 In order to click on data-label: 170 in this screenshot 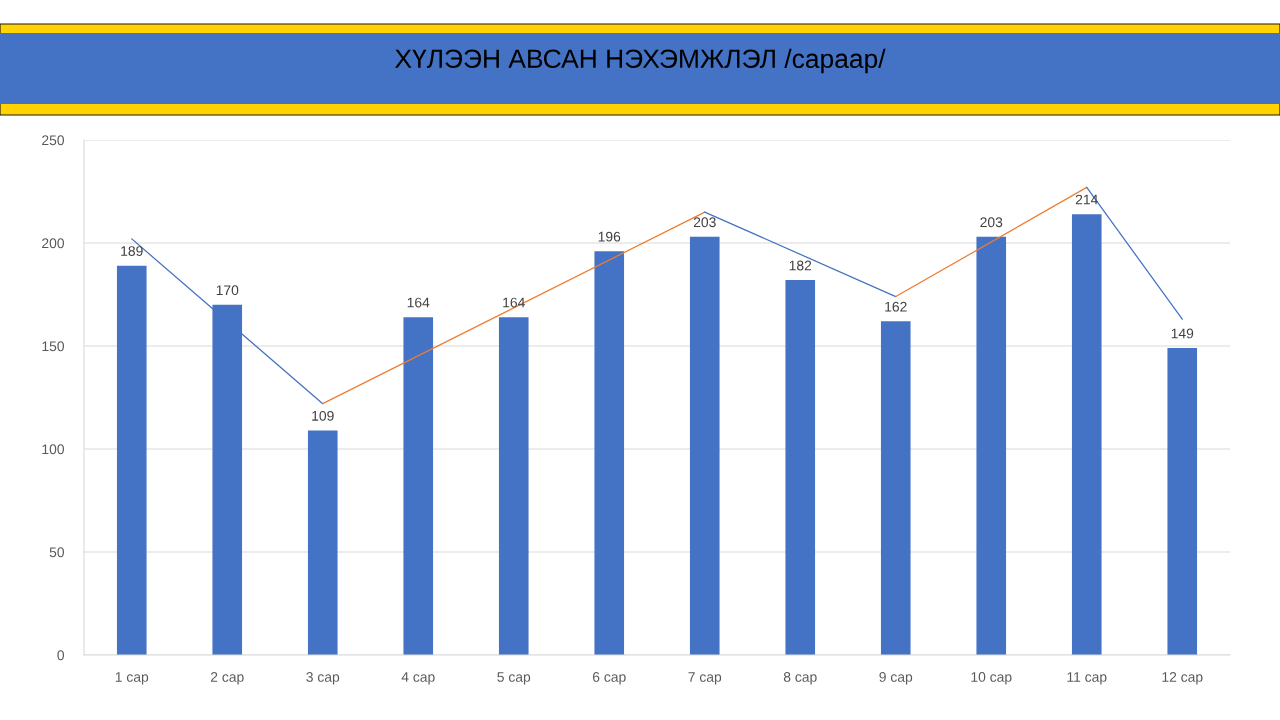, I will do `click(227, 290)`.